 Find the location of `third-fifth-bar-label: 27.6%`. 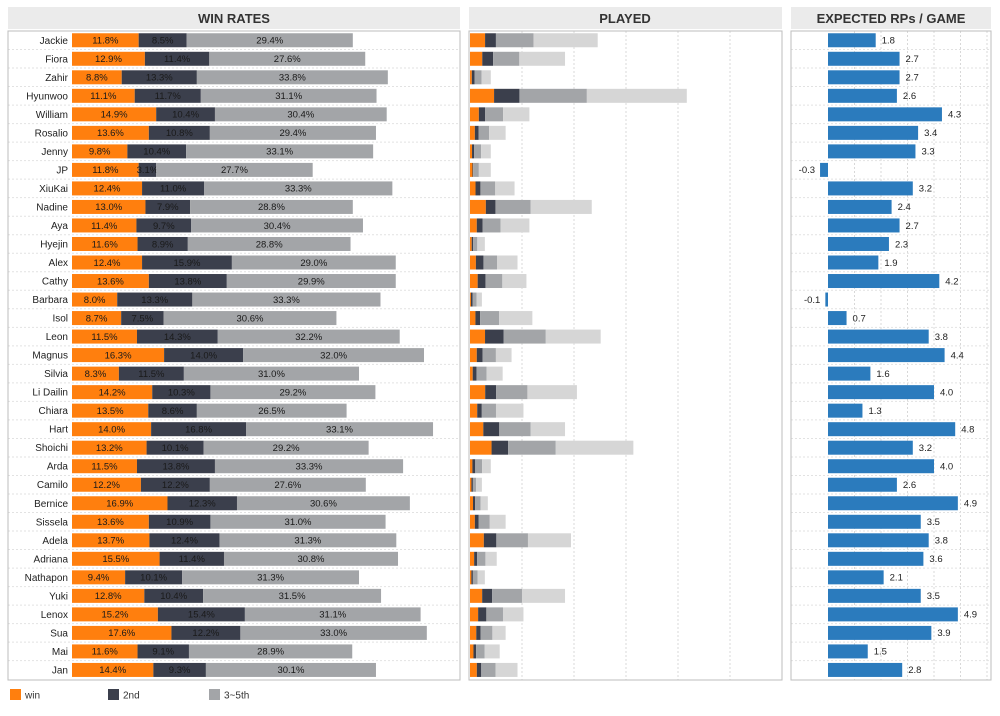

third-fifth-bar-label: 27.6% is located at coordinates (287, 485).